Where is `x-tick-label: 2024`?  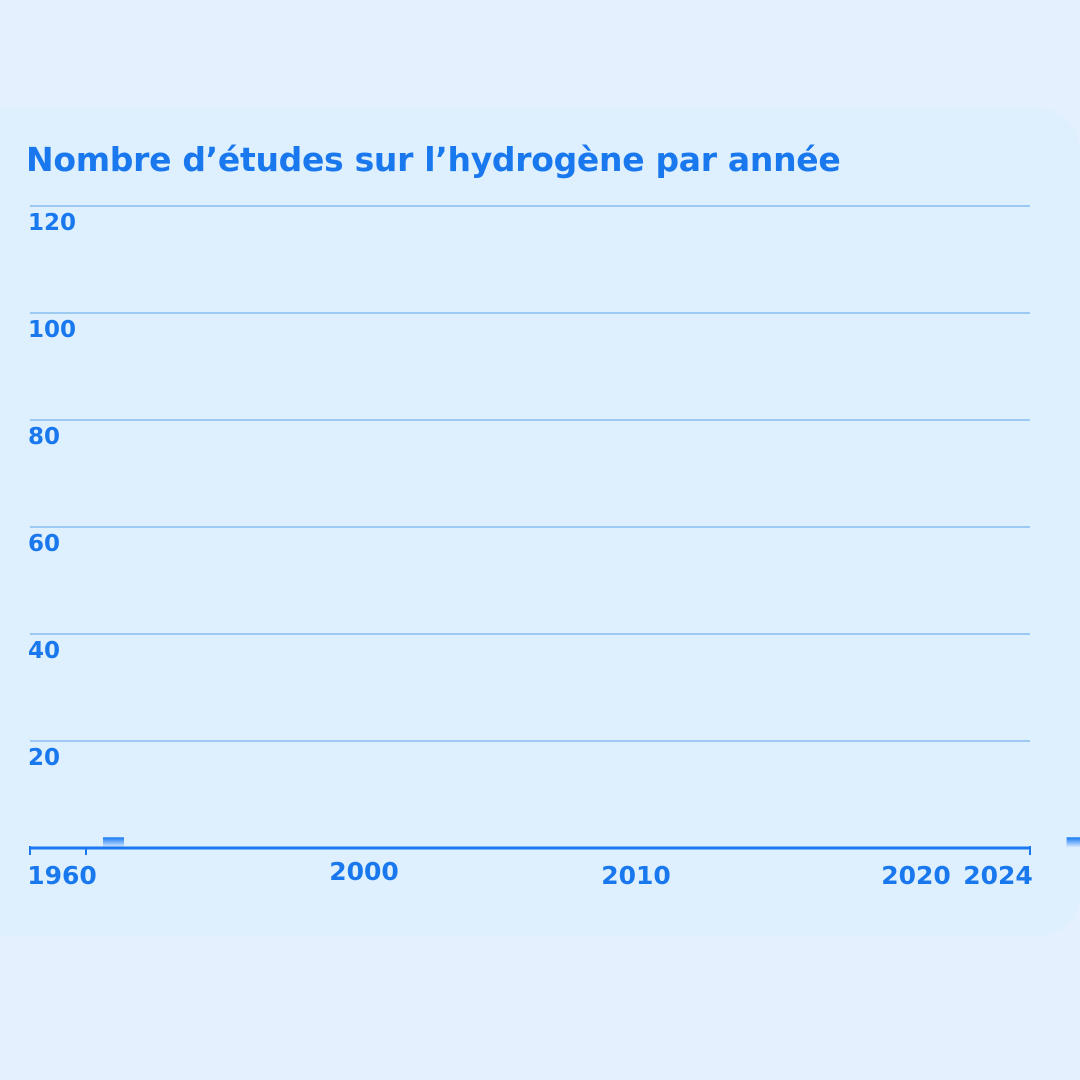 x-tick-label: 2024 is located at coordinates (998, 875).